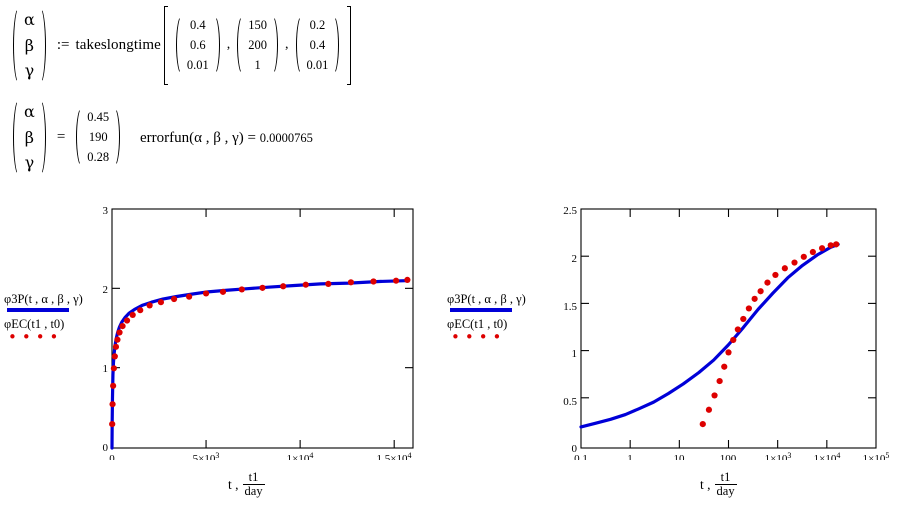 This screenshot has width=903, height=519. What do you see at coordinates (349, 45) in the screenshot?
I see `arg-bracket-right` at bounding box center [349, 45].